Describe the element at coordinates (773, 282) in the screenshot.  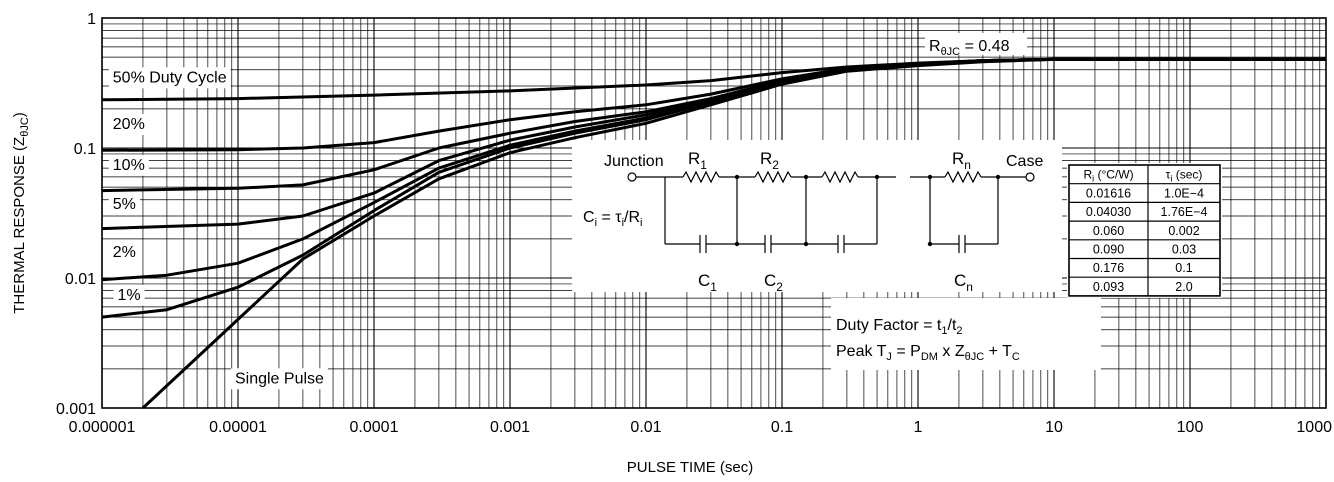
I see `c2-label: C2` at that location.